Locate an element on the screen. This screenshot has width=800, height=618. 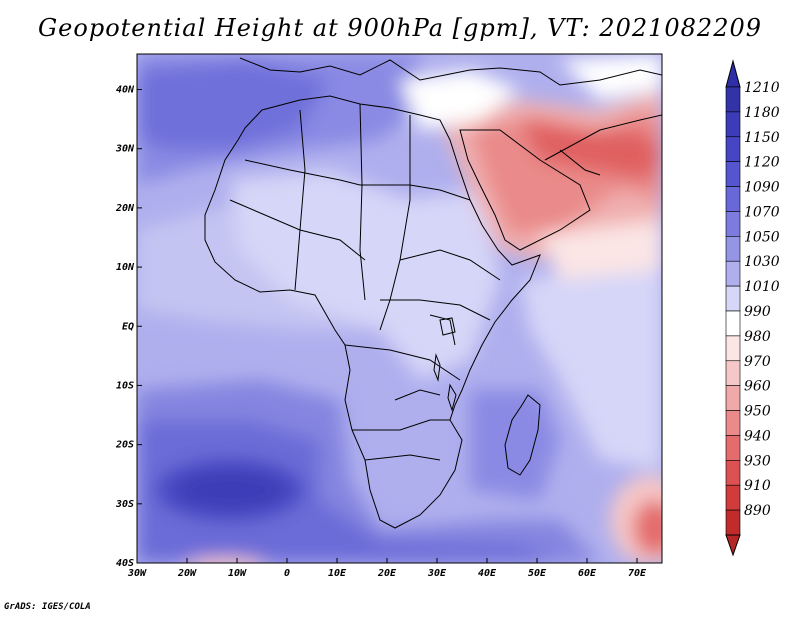
lat-tick-label: 20N is located at coordinates (125, 208).